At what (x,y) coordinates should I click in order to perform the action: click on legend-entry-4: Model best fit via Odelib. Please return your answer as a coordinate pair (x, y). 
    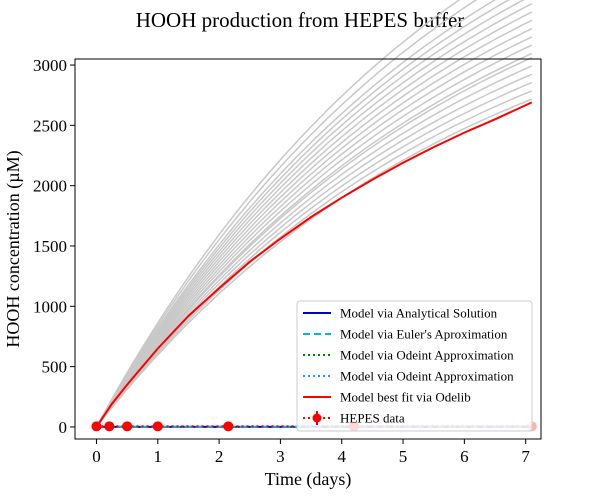
    Looking at the image, I should click on (405, 397).